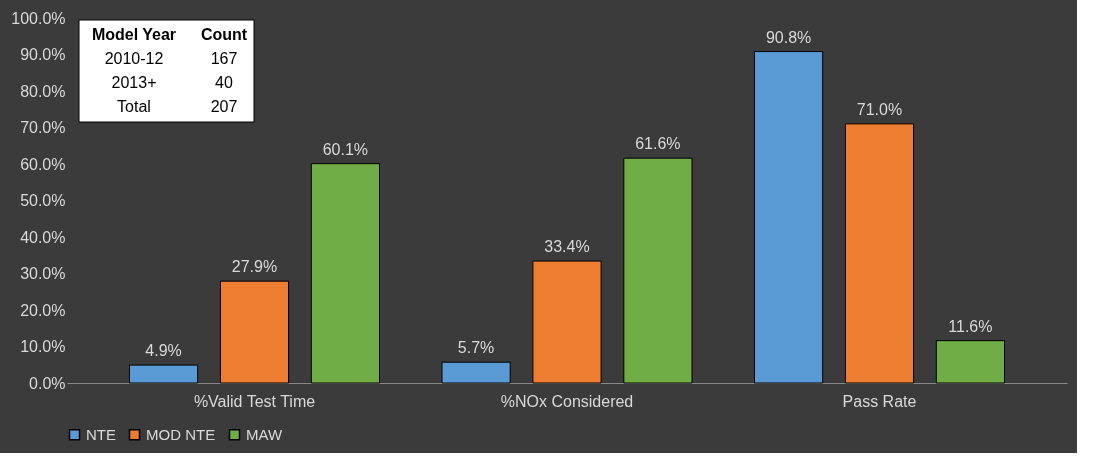  What do you see at coordinates (43, 91) in the screenshot?
I see `y-tick-label: 80.0%` at bounding box center [43, 91].